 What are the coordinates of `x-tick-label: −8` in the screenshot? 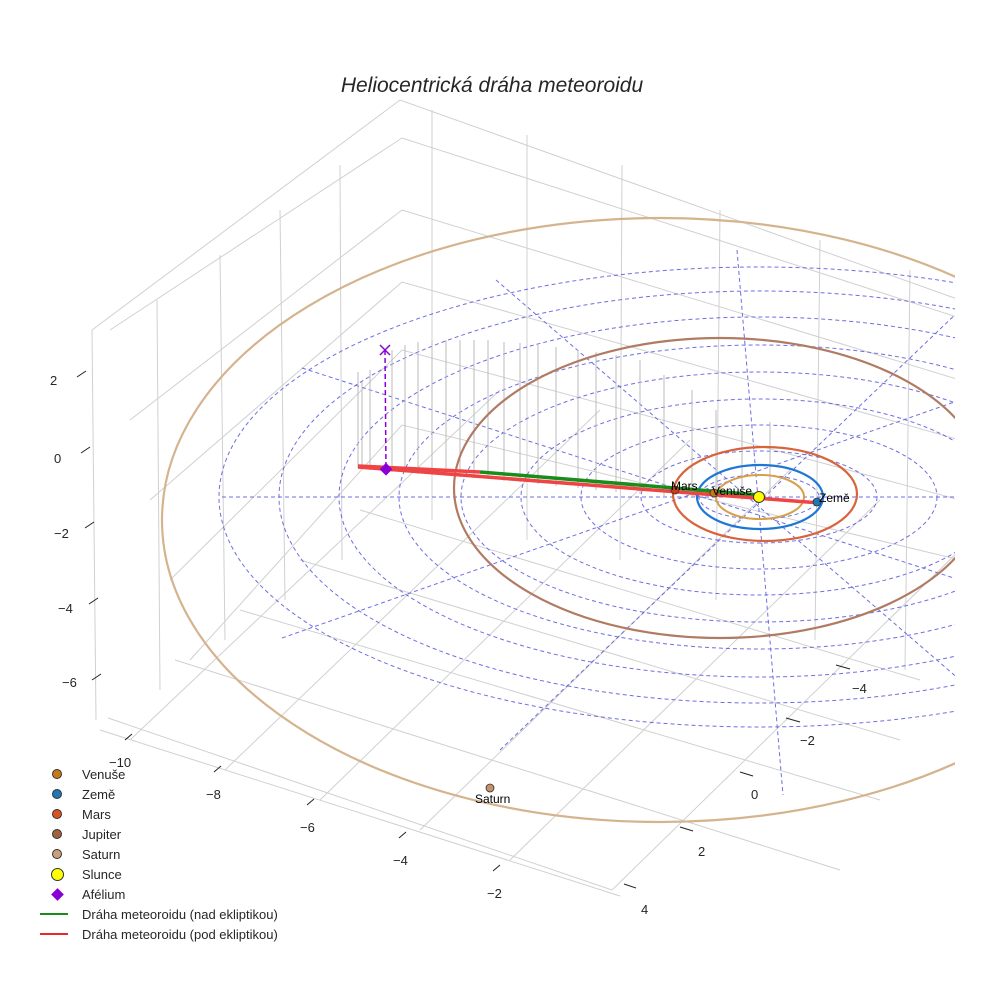 It's located at (213, 794).